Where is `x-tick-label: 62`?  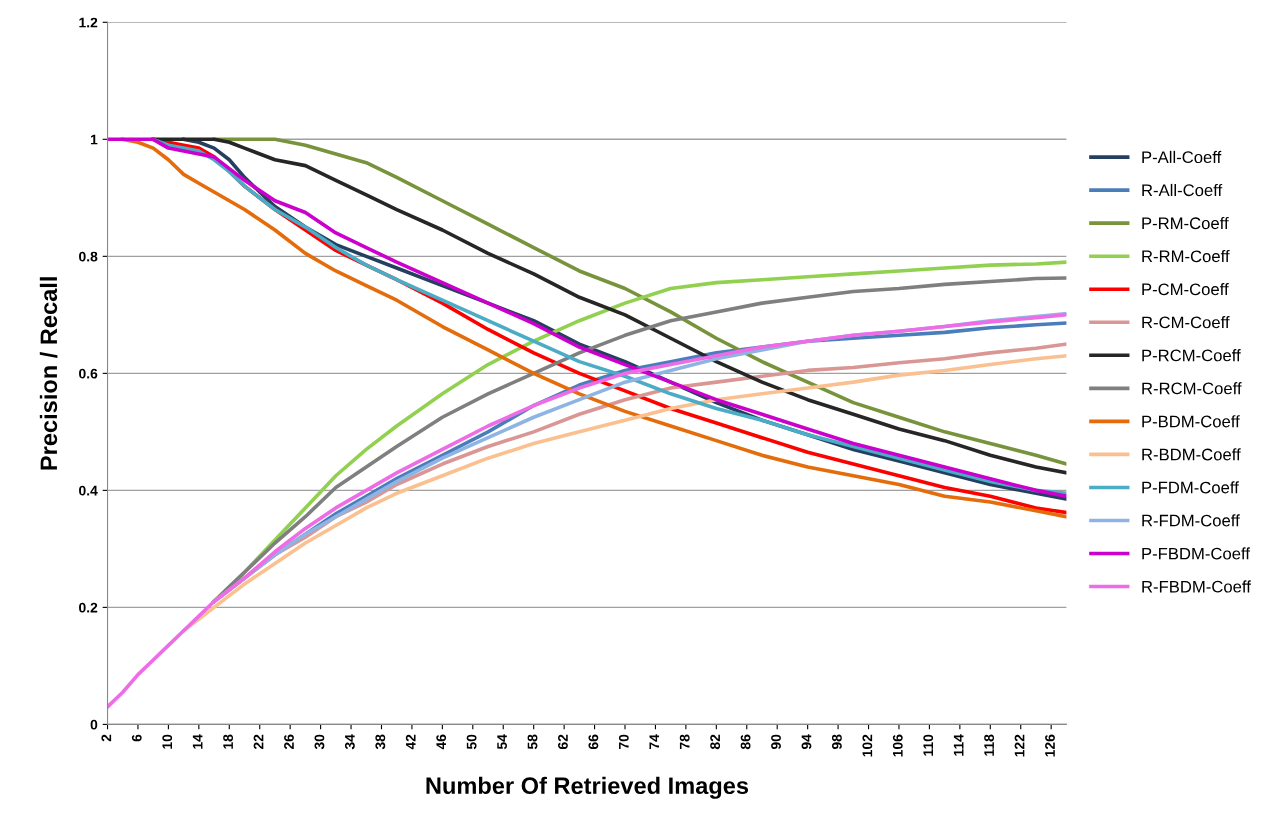
x-tick-label: 62 is located at coordinates (563, 742).